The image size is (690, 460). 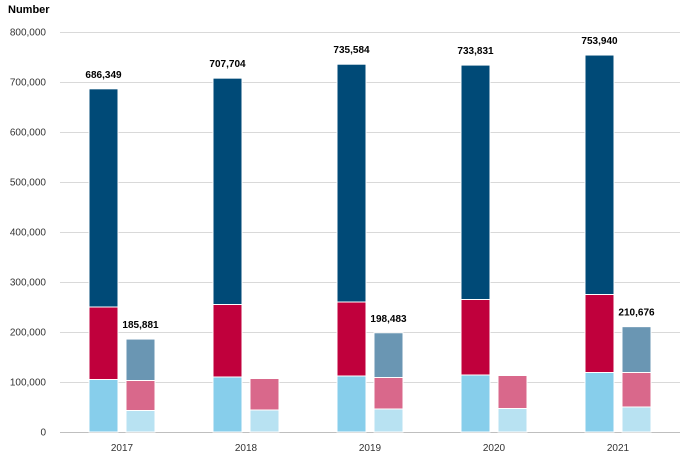 I want to click on y-tick-label: 800,000, so click(x=28, y=33).